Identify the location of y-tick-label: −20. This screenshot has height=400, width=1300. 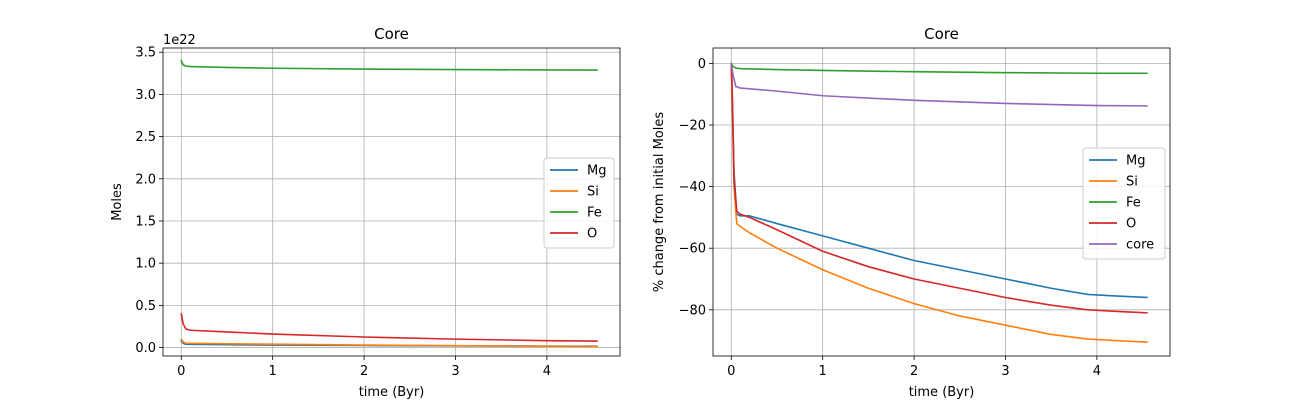
(692, 126).